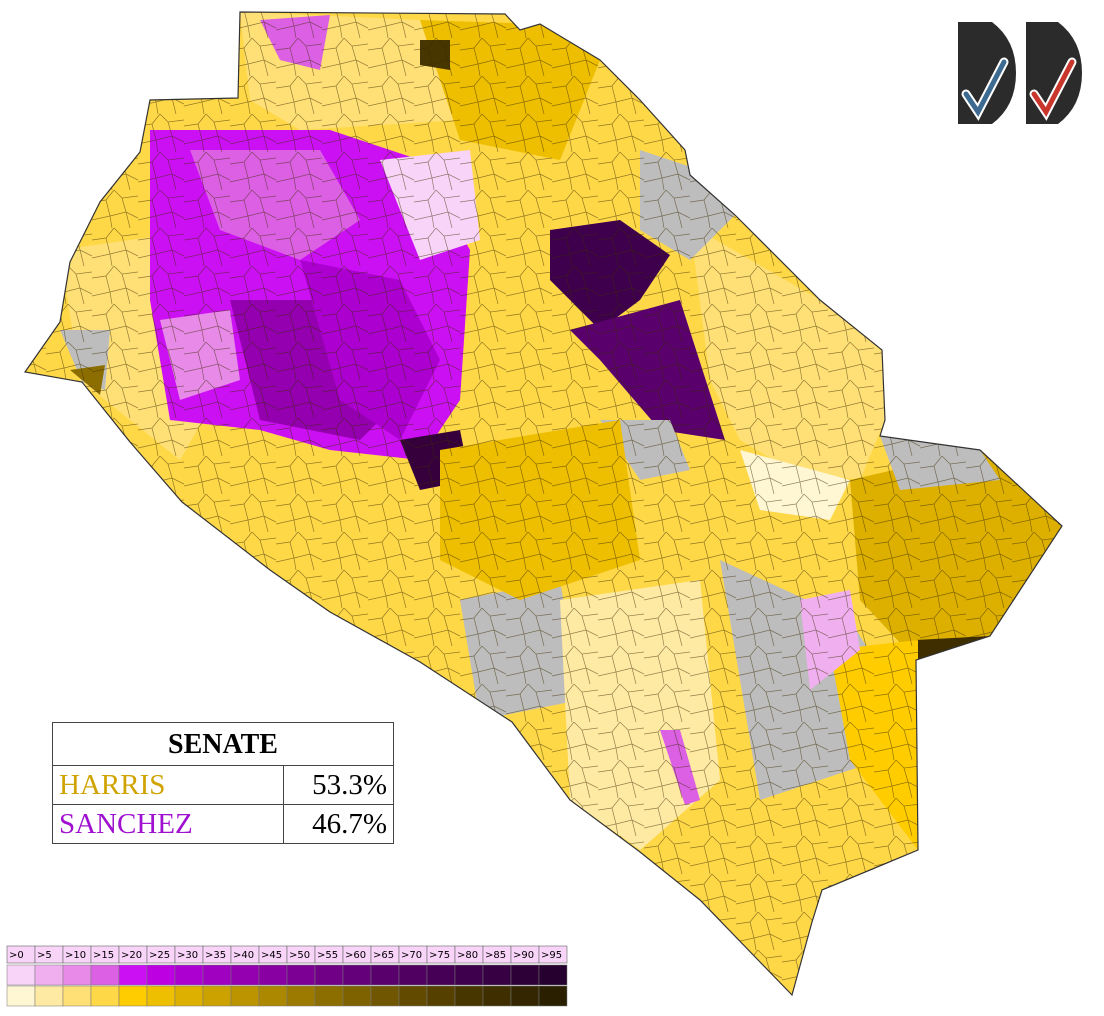 The height and width of the screenshot is (1016, 1104). I want to click on legend-label: >30, so click(187, 955).